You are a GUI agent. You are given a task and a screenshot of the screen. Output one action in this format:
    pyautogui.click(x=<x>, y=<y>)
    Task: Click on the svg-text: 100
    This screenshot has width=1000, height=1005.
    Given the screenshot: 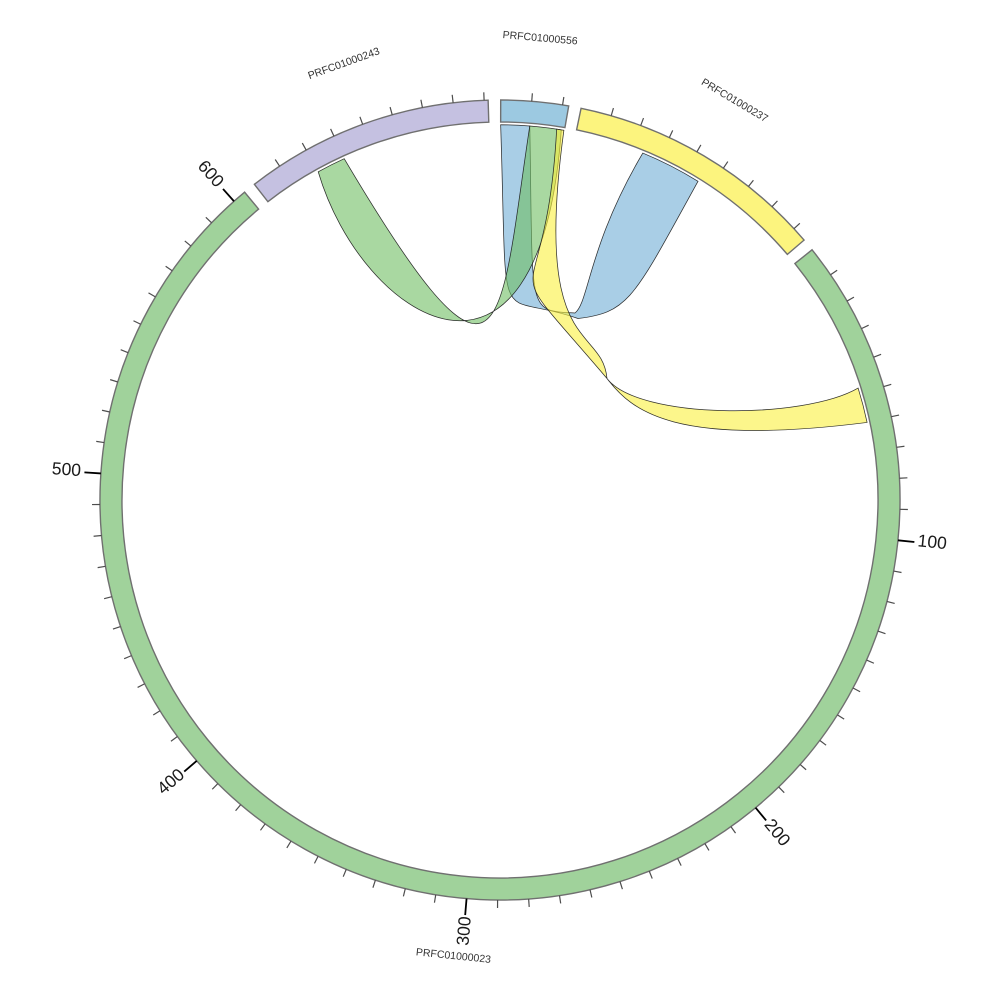 What is the action you would take?
    pyautogui.click(x=932, y=541)
    